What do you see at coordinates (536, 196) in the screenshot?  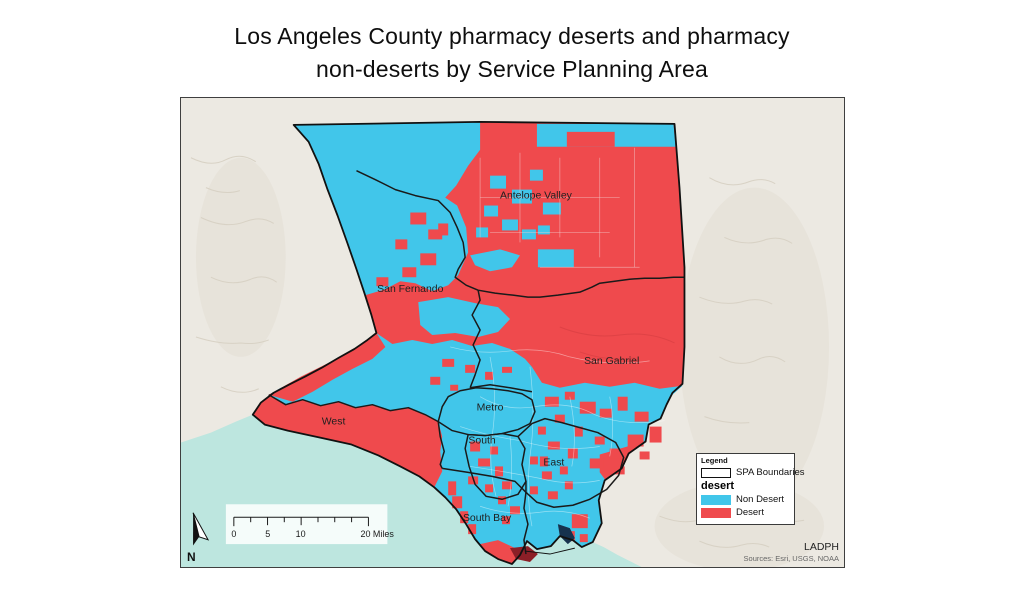 I see `label-antelope-valley: Antelope Valley` at bounding box center [536, 196].